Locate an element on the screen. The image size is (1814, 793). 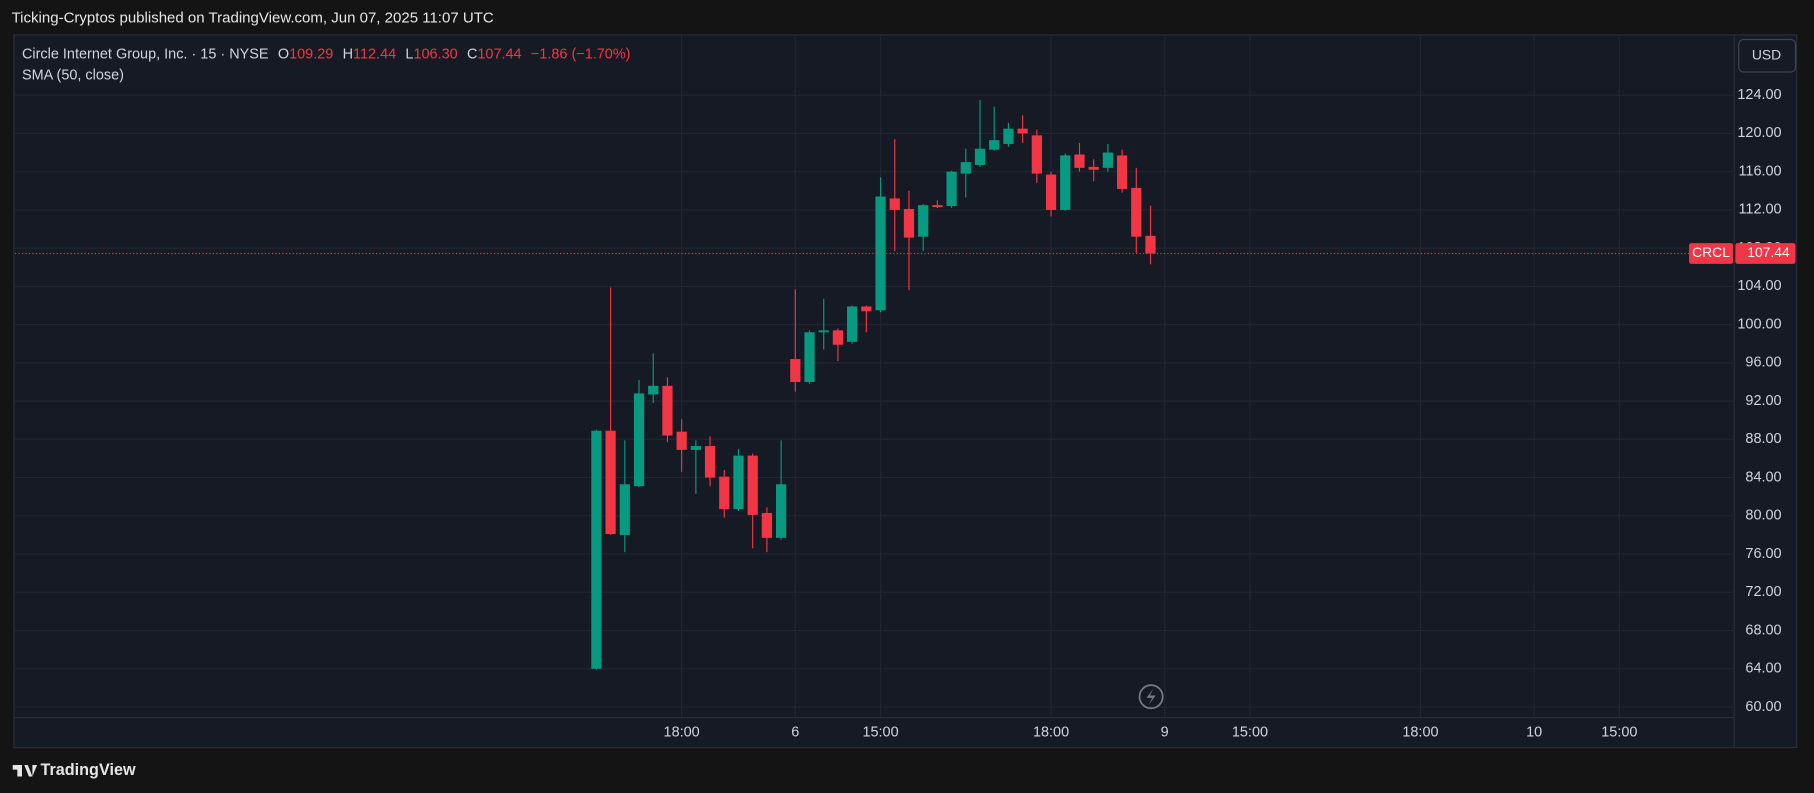
brand-logo is located at coordinates (25, 770).